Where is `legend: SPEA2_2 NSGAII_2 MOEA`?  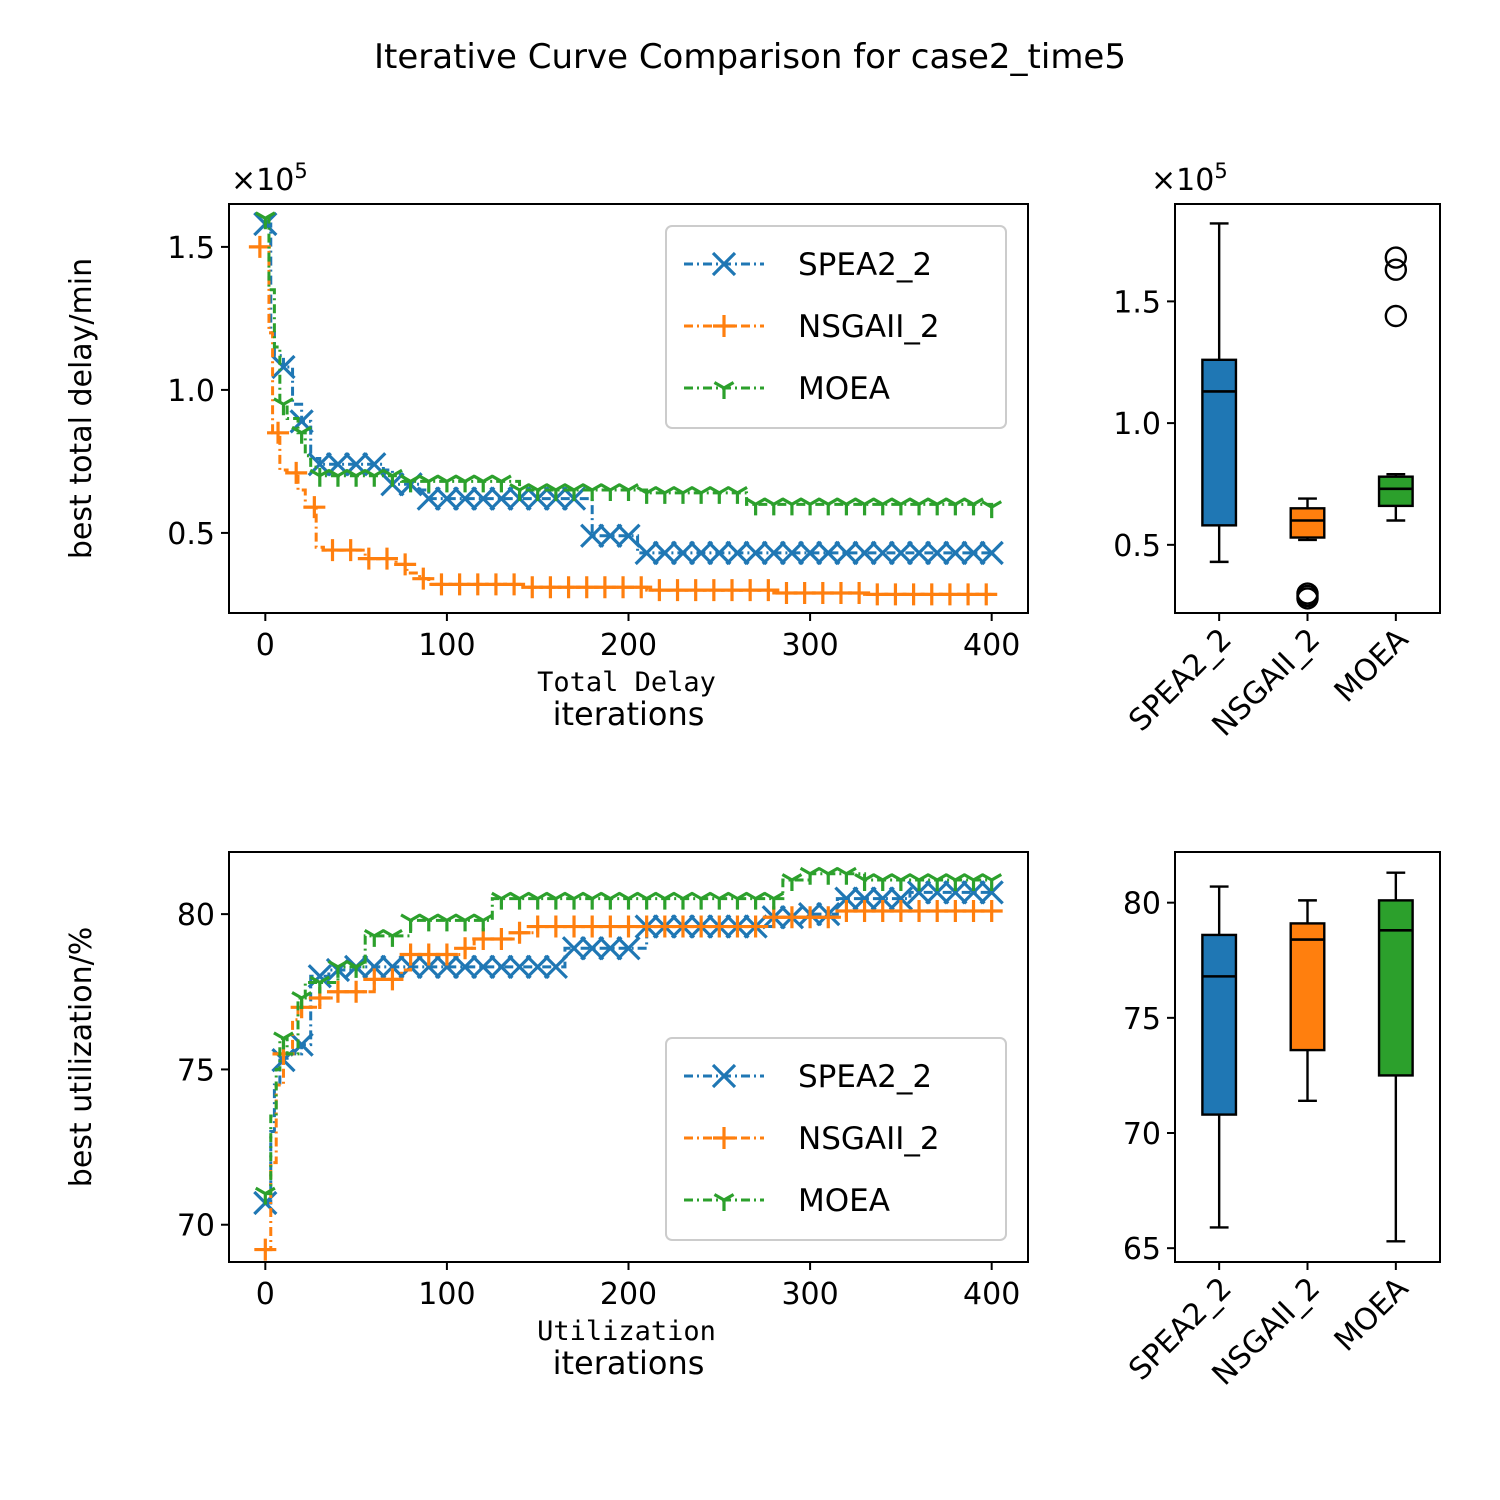 legend: SPEA2_2 NSGAII_2 MOEA is located at coordinates (836, 1139).